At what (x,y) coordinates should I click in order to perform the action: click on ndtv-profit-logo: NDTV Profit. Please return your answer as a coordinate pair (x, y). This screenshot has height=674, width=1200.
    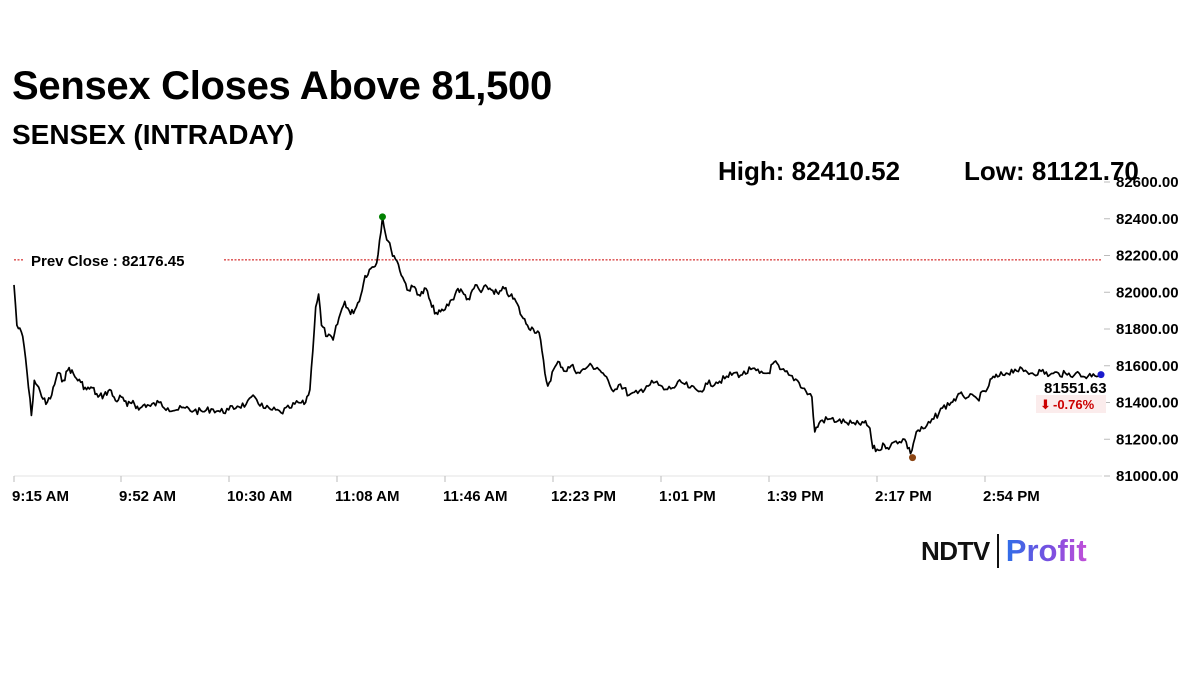
    Looking at the image, I should click on (1004, 551).